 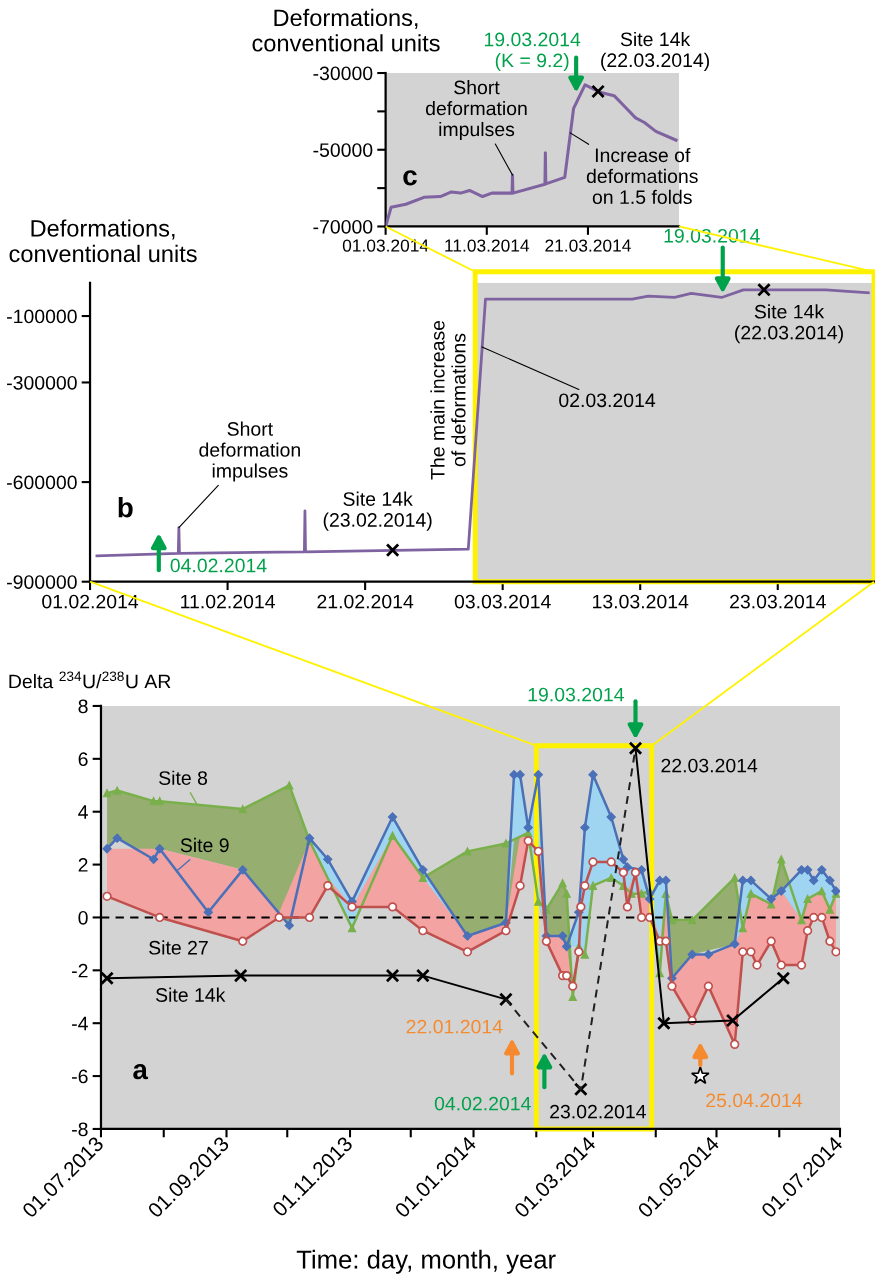 What do you see at coordinates (190, 994) in the screenshot?
I see `series-label: Site 14k` at bounding box center [190, 994].